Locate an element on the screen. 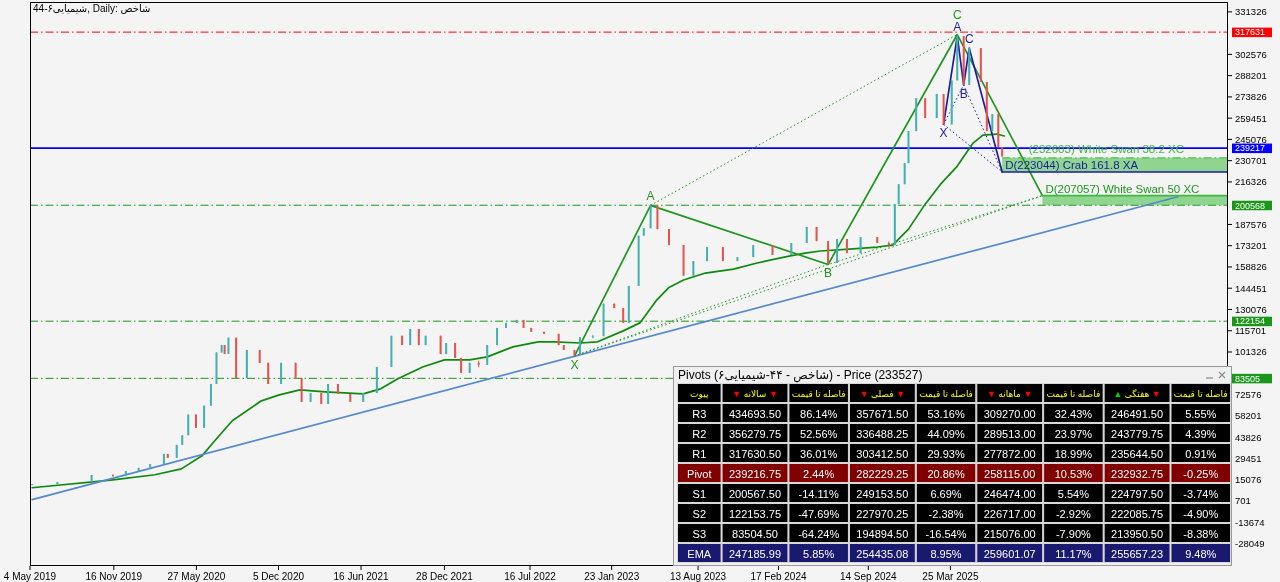  category-label: ▼ ماهانه ▼ is located at coordinates (1010, 393).